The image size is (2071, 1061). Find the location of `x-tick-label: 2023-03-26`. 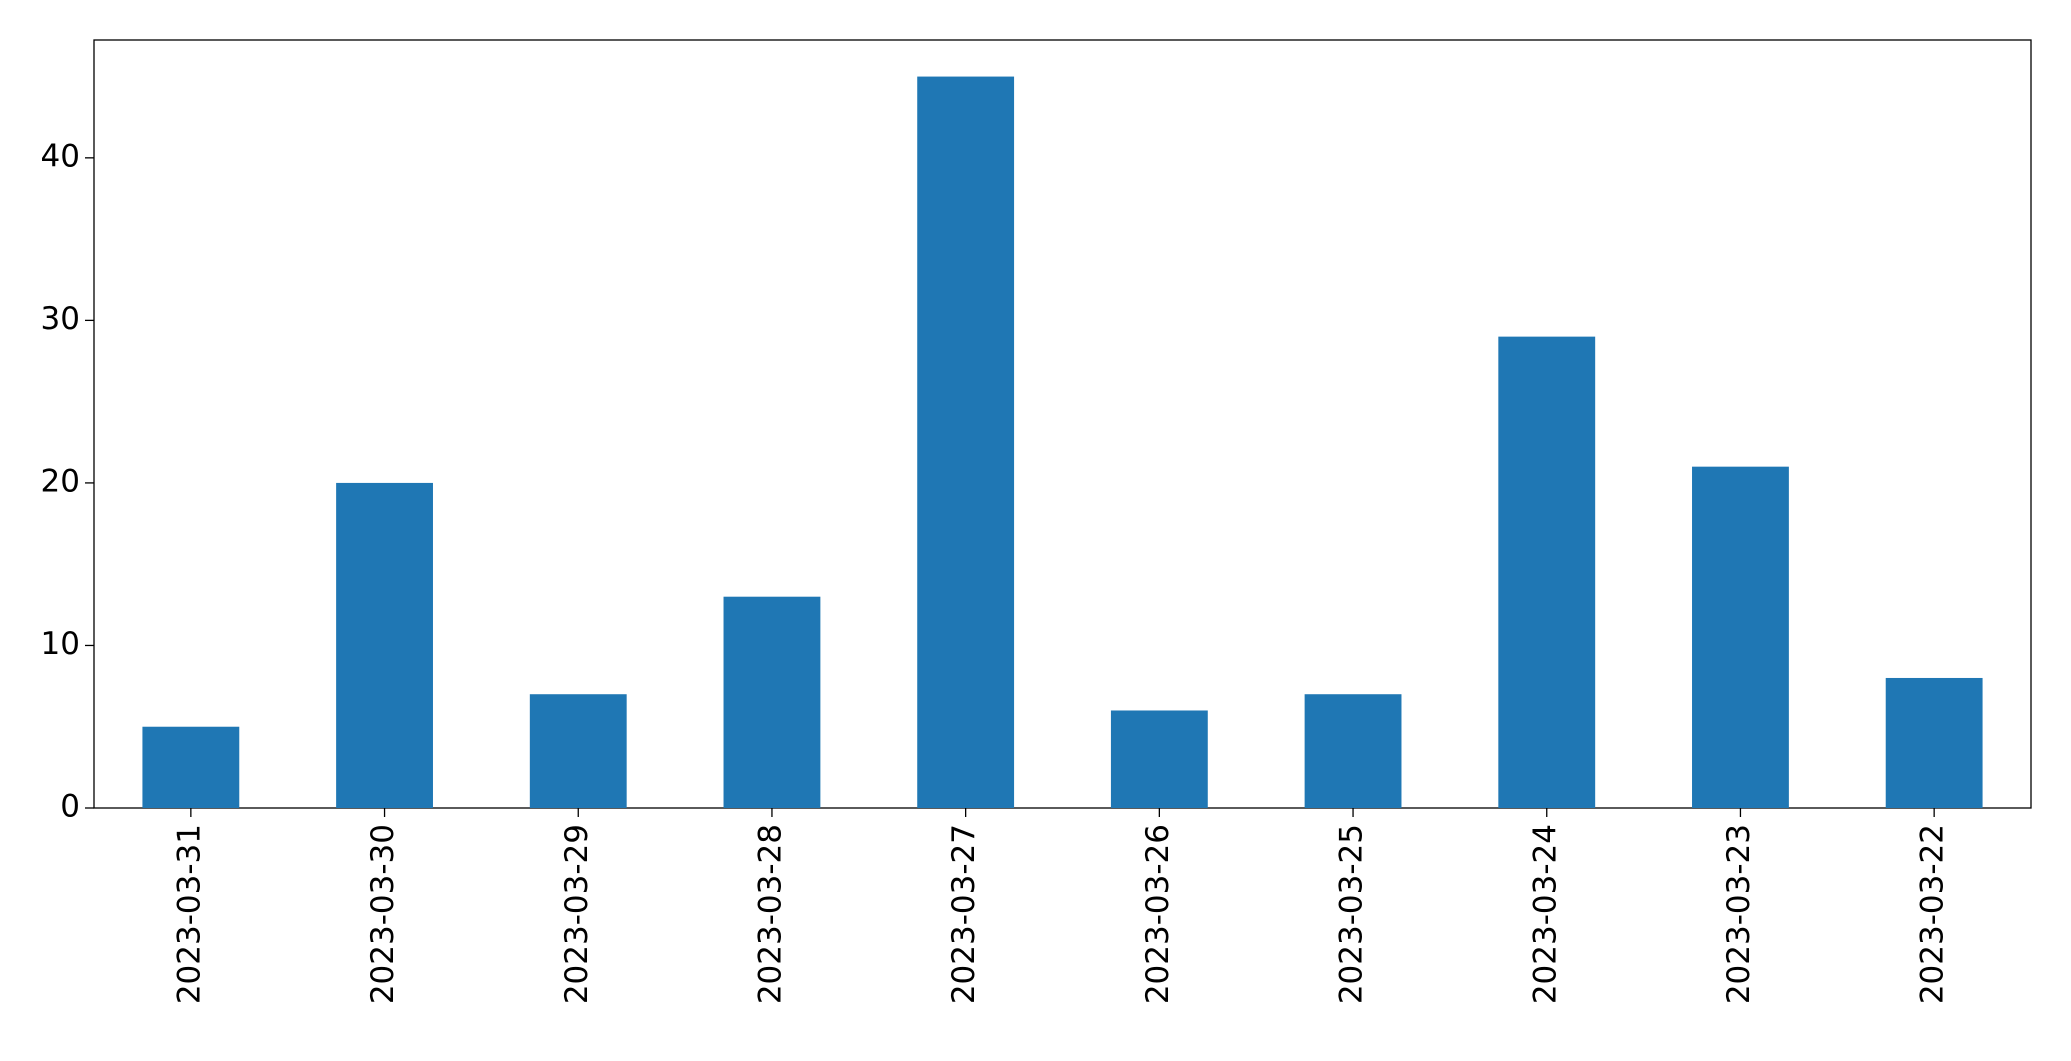

x-tick-label: 2023-03-26 is located at coordinates (1158, 914).